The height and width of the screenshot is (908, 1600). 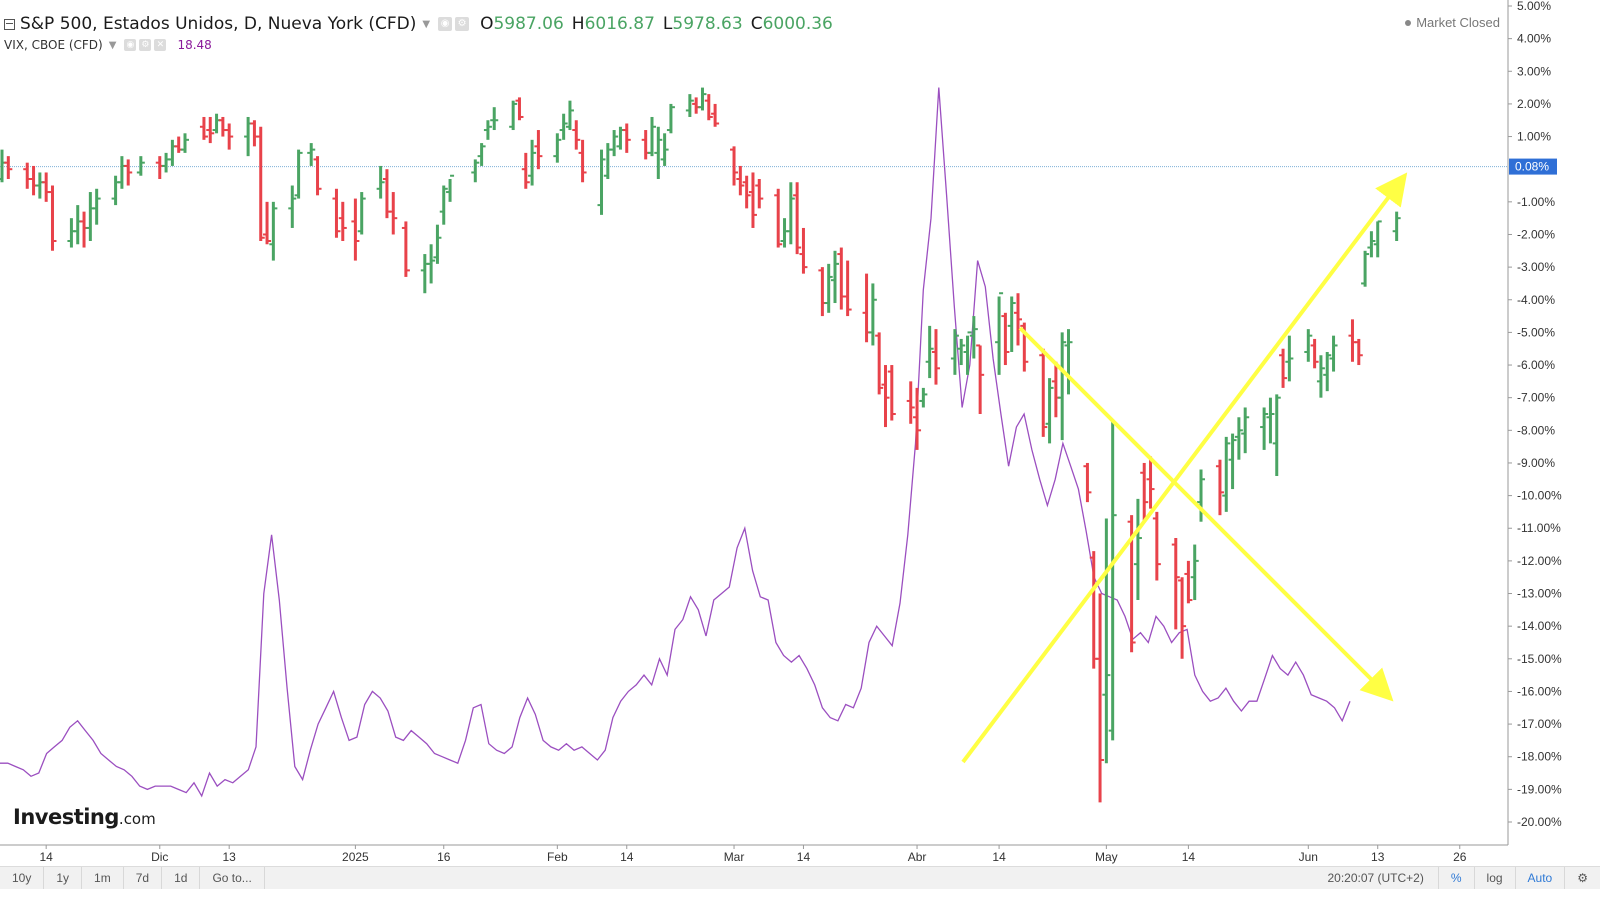 What do you see at coordinates (1536, 463) in the screenshot?
I see `y-tick-label: -9.00%` at bounding box center [1536, 463].